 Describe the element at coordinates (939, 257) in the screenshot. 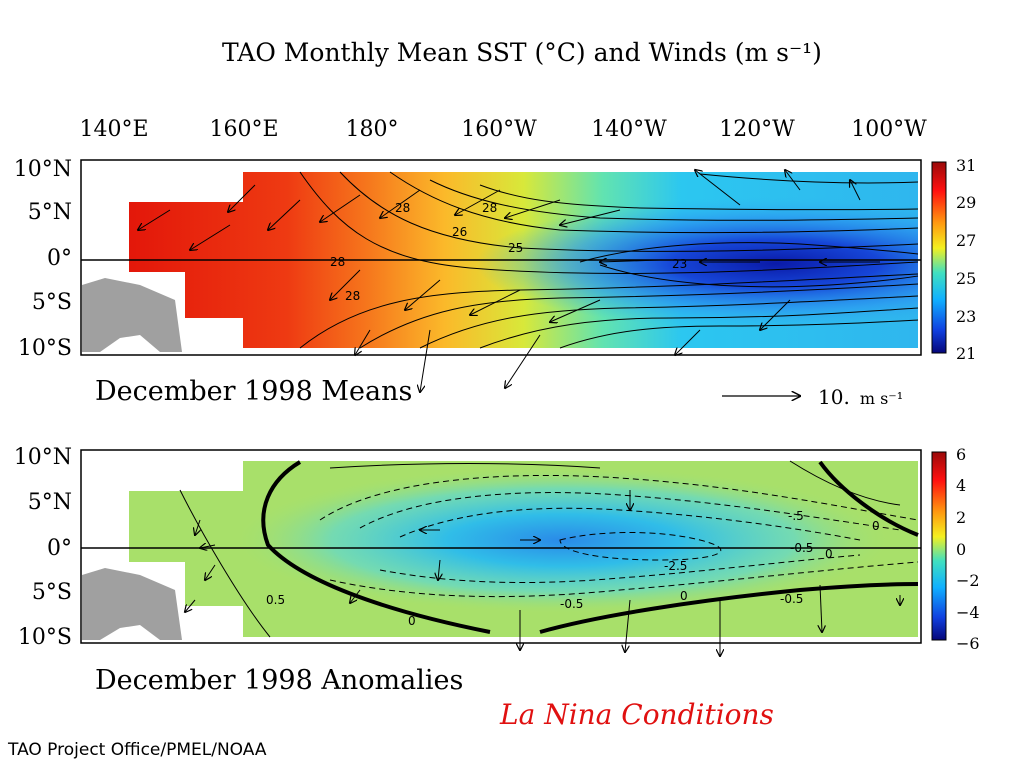

I see `means-colorbar` at that location.